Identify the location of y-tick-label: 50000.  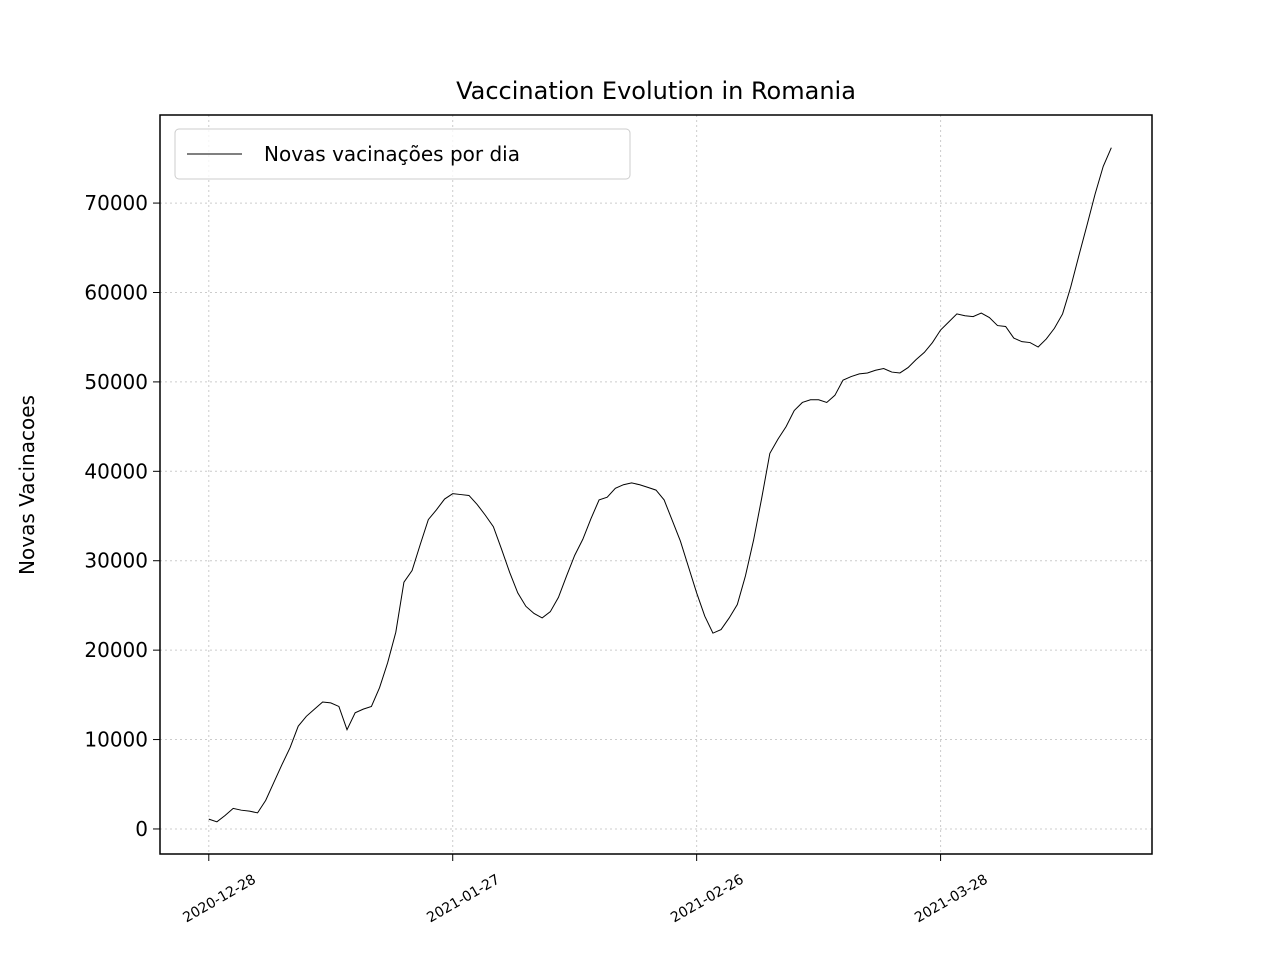
(116, 382).